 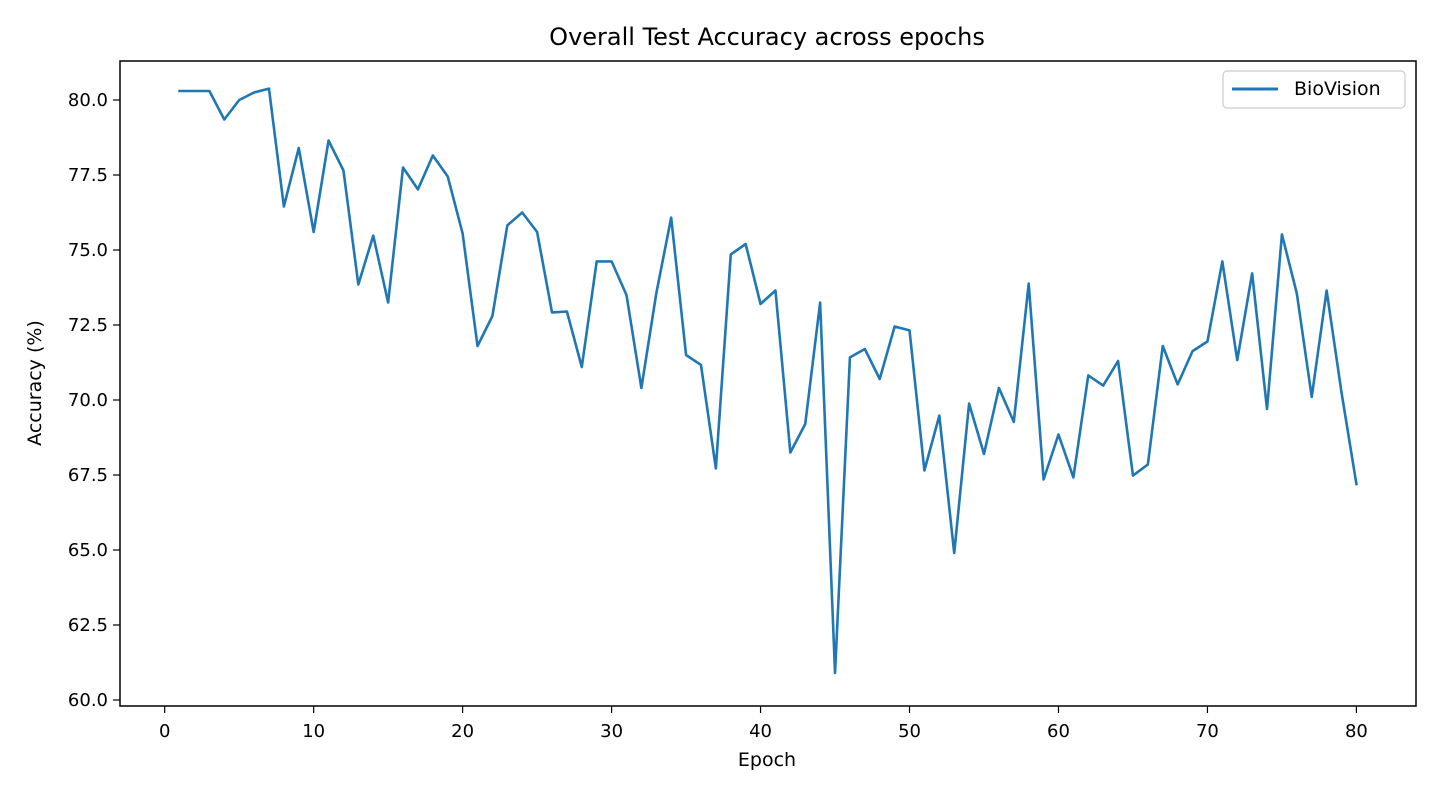 I want to click on x-axis-label: Epoch, so click(x=767, y=760).